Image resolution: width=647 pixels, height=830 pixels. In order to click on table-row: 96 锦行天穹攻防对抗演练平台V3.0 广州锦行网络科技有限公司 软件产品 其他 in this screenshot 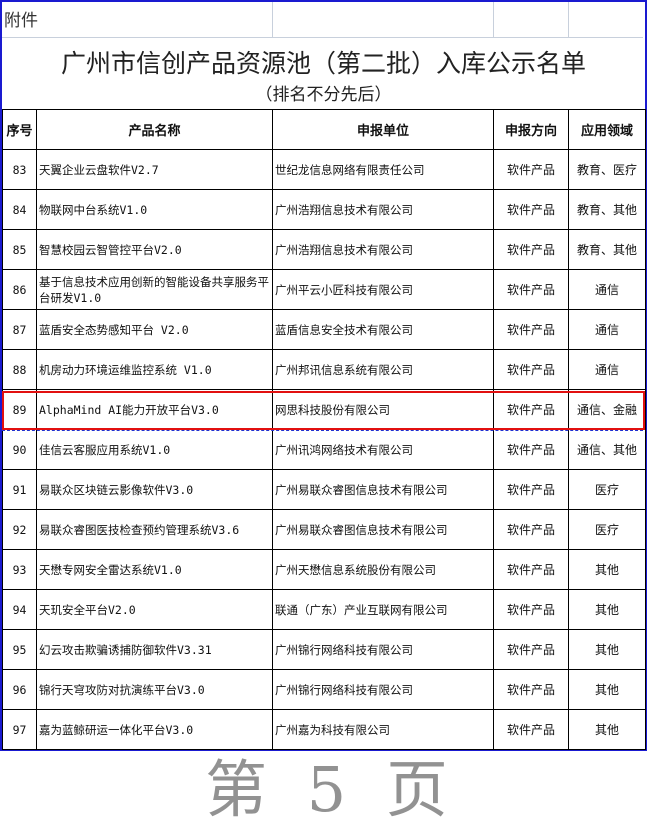, I will do `click(324, 689)`.